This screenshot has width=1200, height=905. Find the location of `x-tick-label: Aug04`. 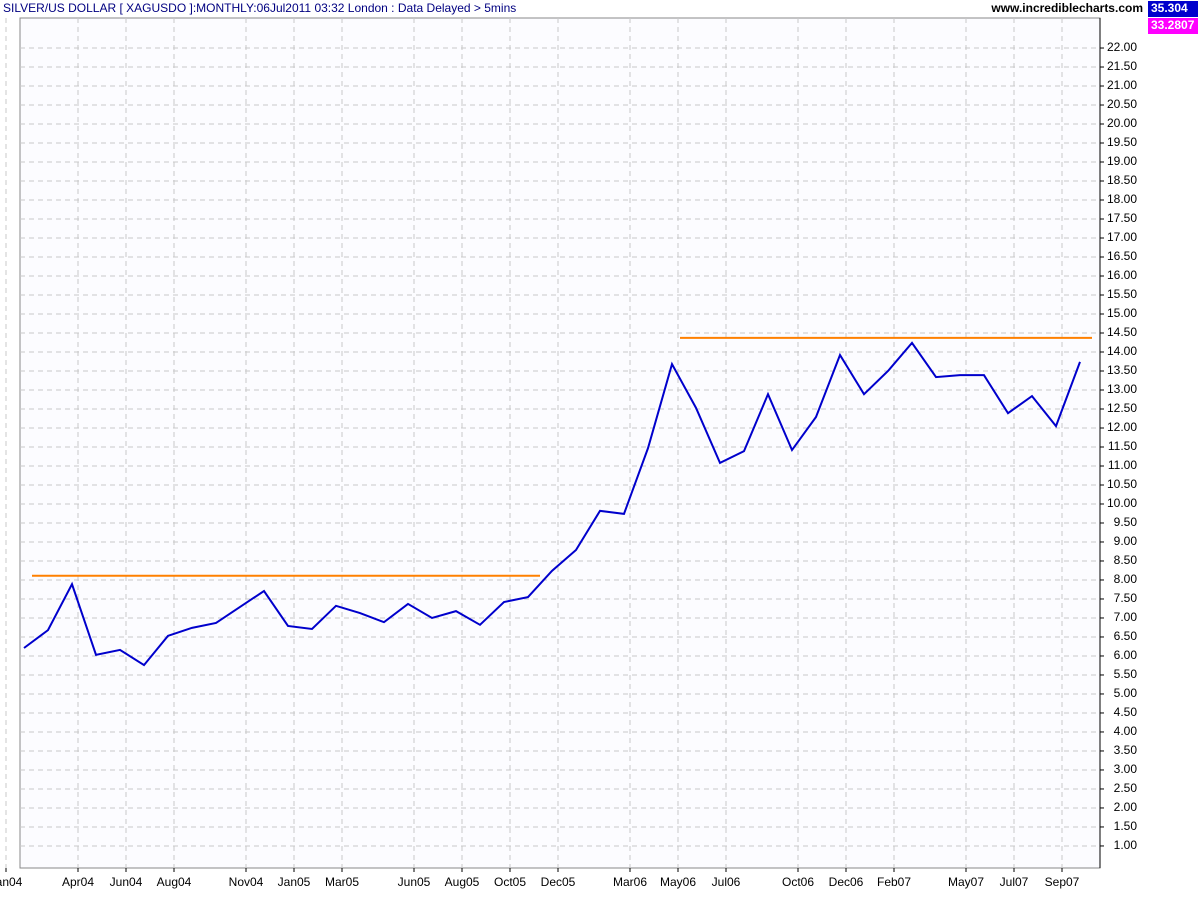

x-tick-label: Aug04 is located at coordinates (174, 882).